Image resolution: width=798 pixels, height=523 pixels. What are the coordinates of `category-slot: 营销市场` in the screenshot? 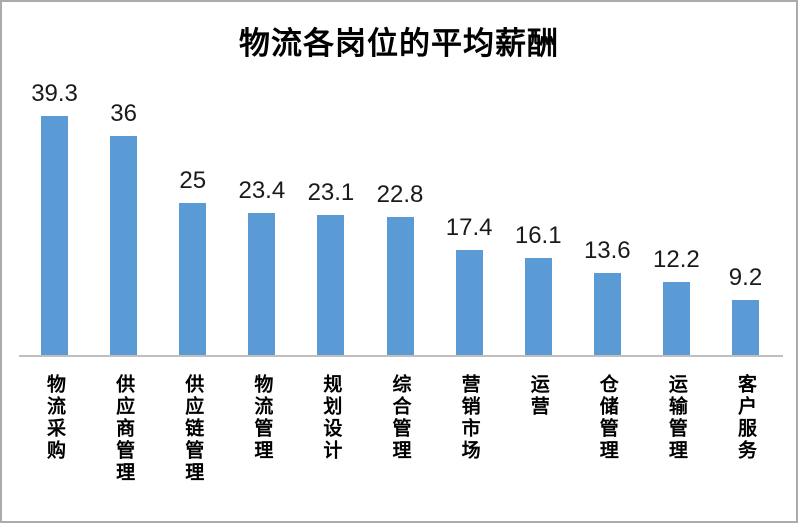 It's located at (469, 418).